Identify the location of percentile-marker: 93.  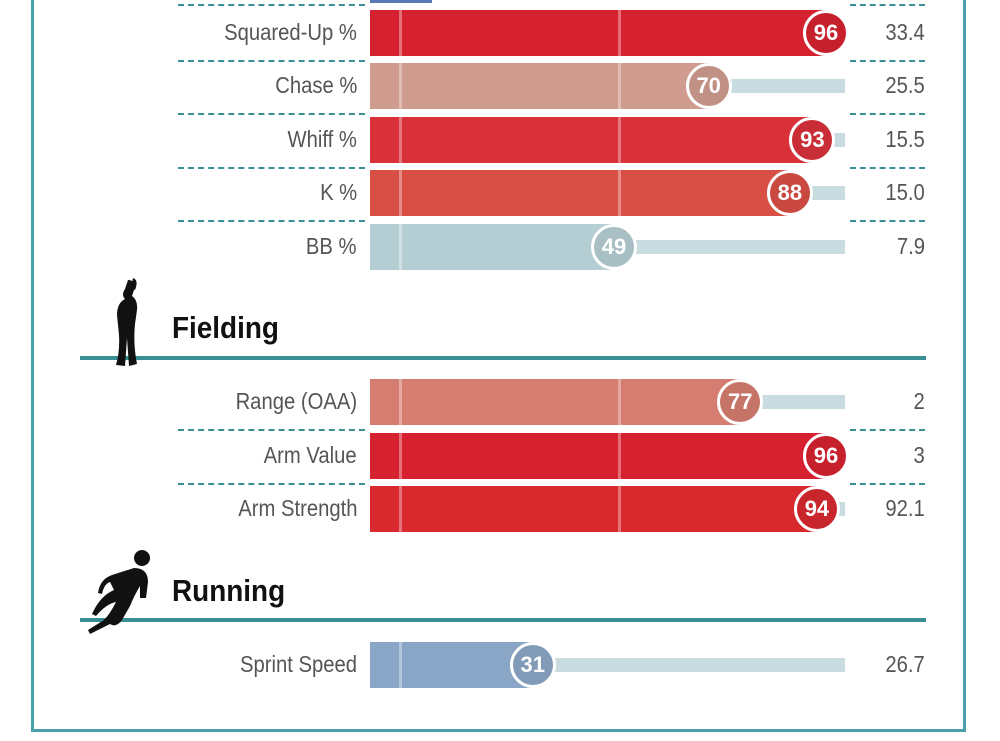
(812, 140).